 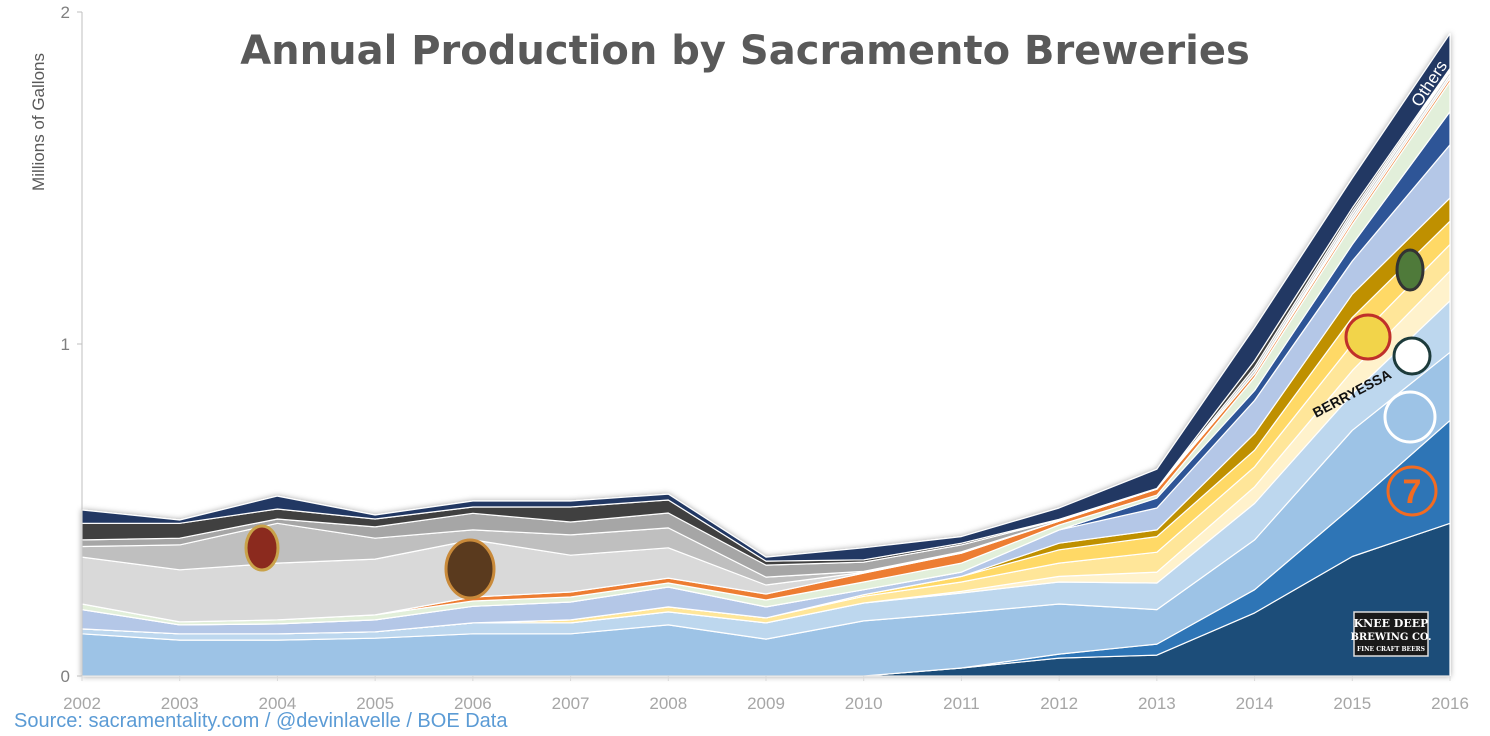 I want to click on loomis-basin-logo, so click(x=1410, y=270).